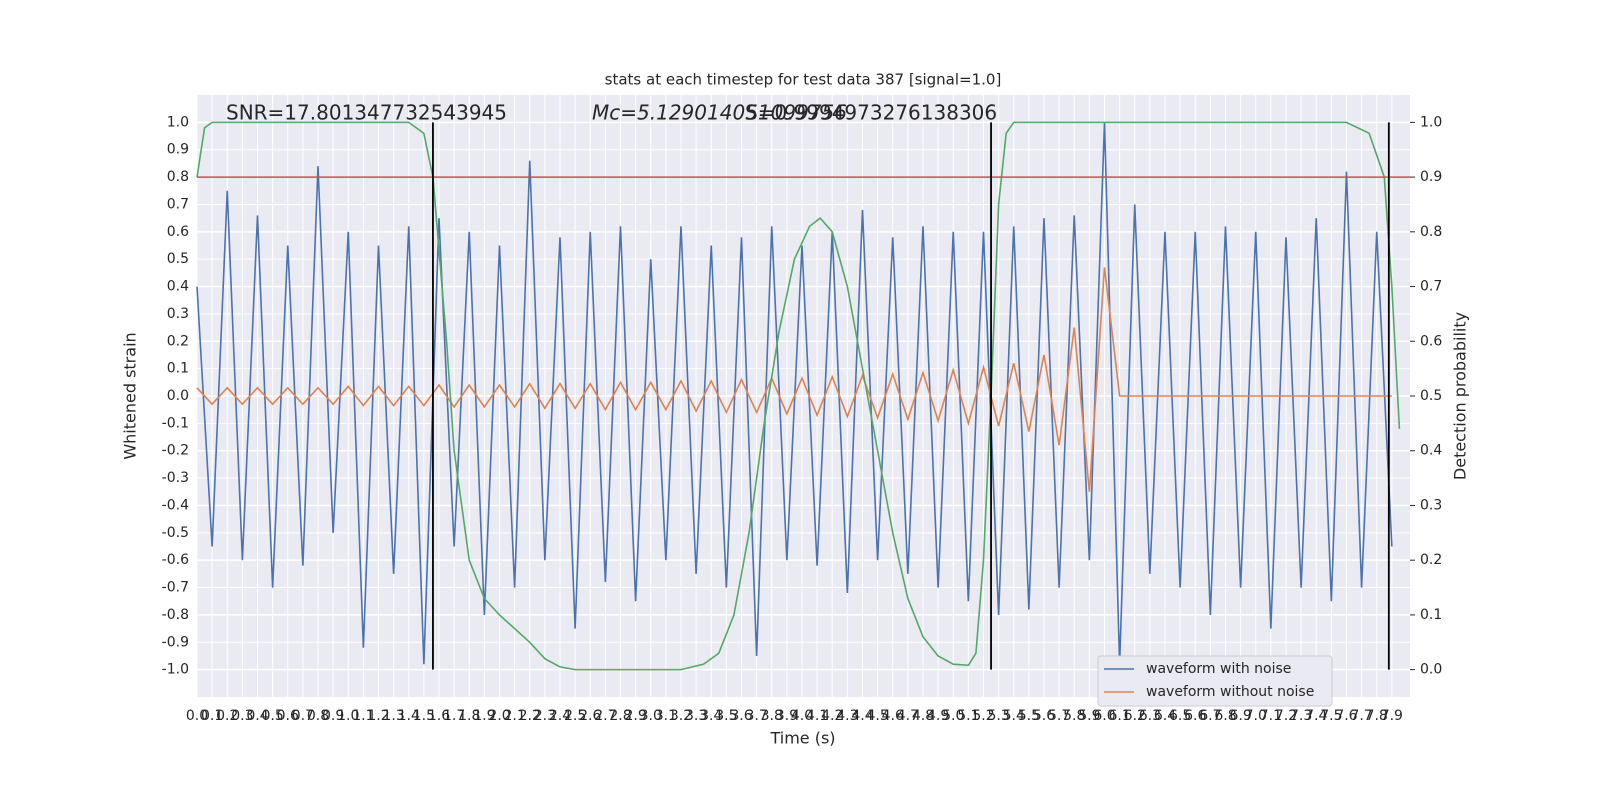 This screenshot has width=1600, height=800. What do you see at coordinates (756, 716) in the screenshot?
I see `x-tick-label: 3.7` at bounding box center [756, 716].